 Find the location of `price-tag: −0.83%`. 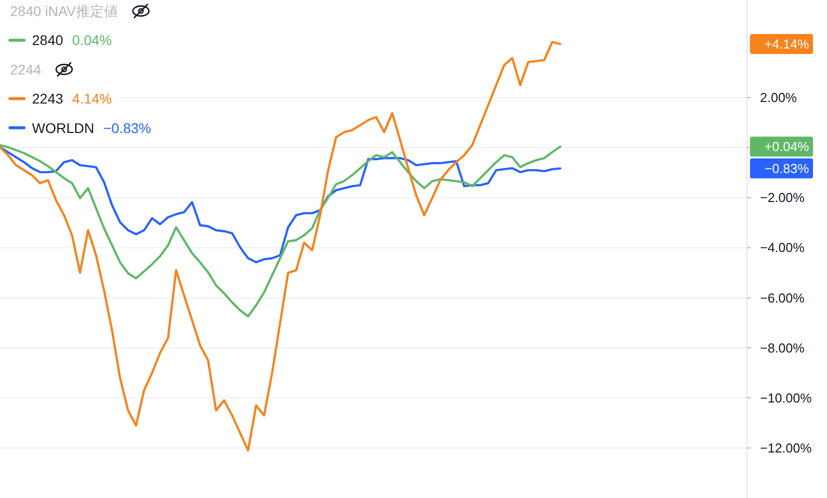

price-tag: −0.83% is located at coordinates (781, 168).